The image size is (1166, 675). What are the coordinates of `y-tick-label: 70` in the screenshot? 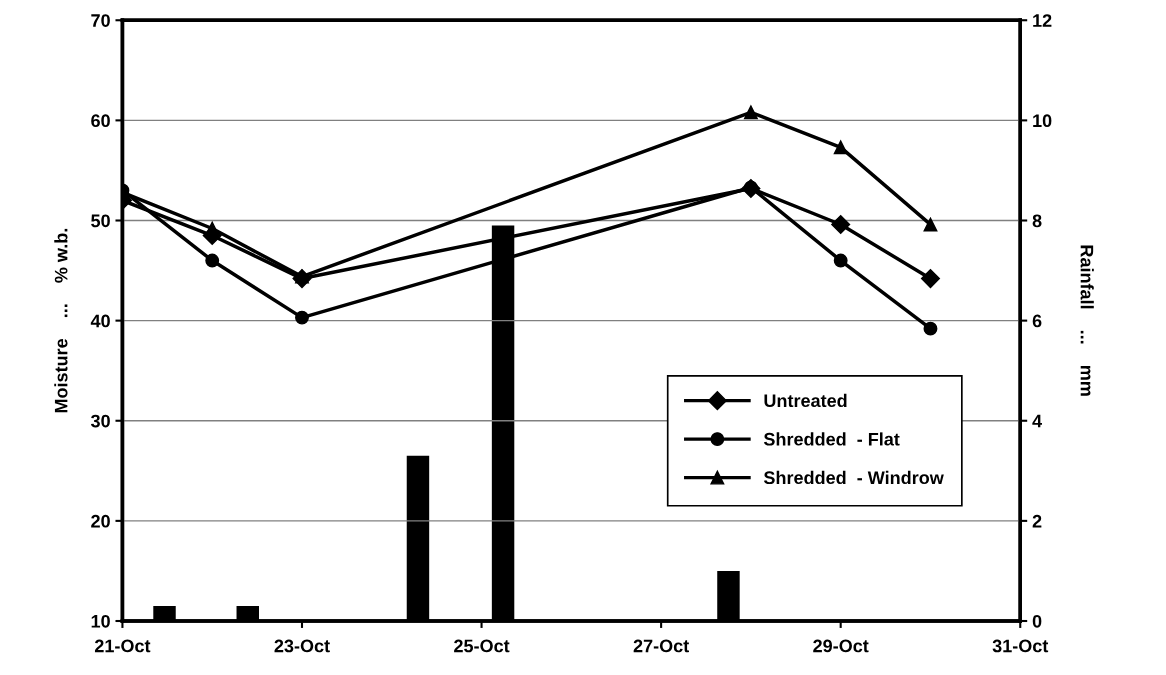 It's located at (100, 20).